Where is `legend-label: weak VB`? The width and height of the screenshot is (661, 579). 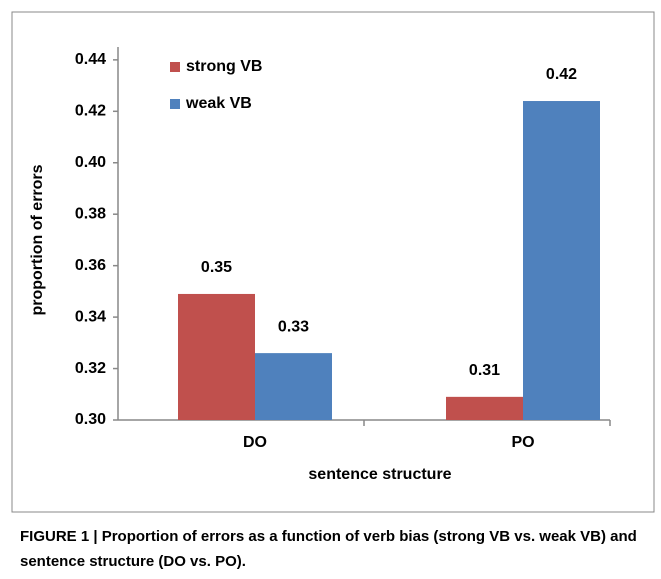 legend-label: weak VB is located at coordinates (218, 103).